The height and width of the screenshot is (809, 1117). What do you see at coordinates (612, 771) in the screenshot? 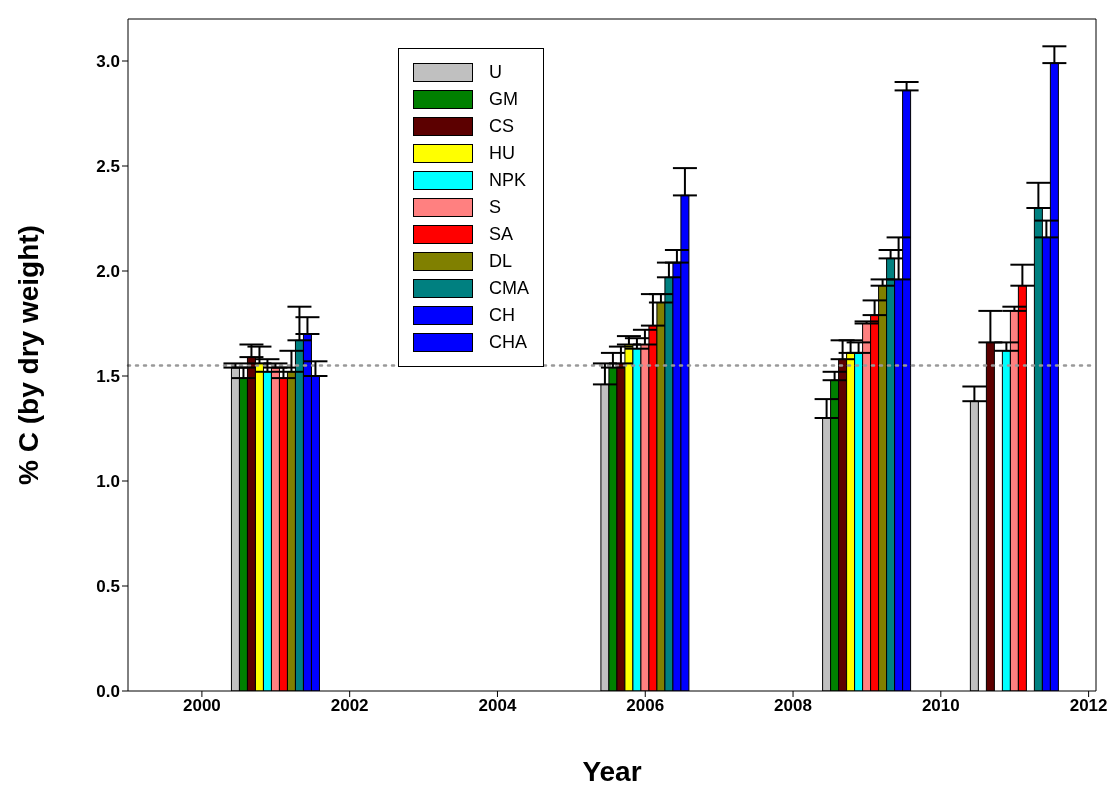
I see `x-axis-title: Year` at bounding box center [612, 771].